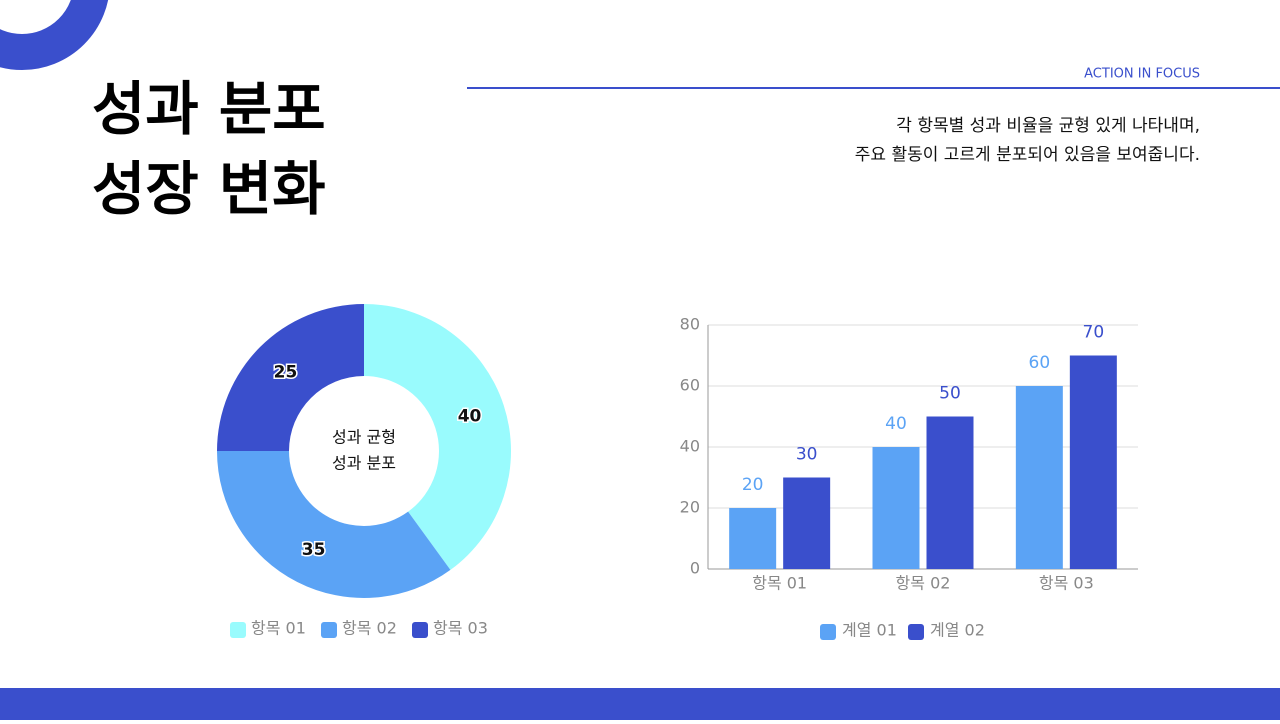  Describe the element at coordinates (369, 628) in the screenshot. I see `legend-label: 항목 02` at that location.